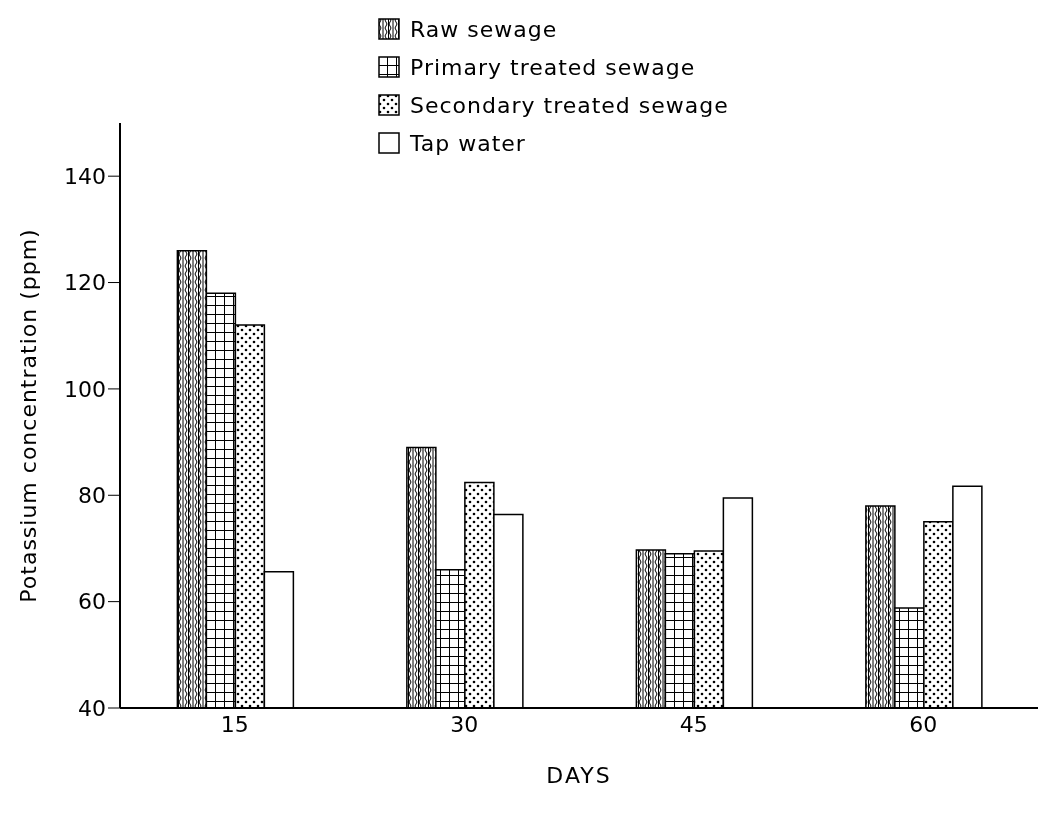  What do you see at coordinates (468, 143) in the screenshot?
I see `legend-label: Tap water` at bounding box center [468, 143].